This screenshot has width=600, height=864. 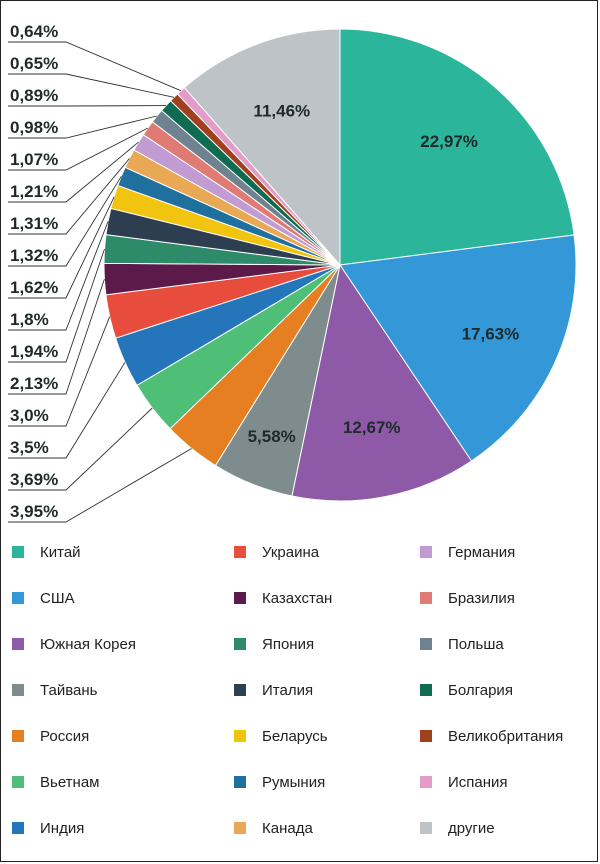 What do you see at coordinates (70, 782) in the screenshot?
I see `legend-label: Вьетнам` at bounding box center [70, 782].